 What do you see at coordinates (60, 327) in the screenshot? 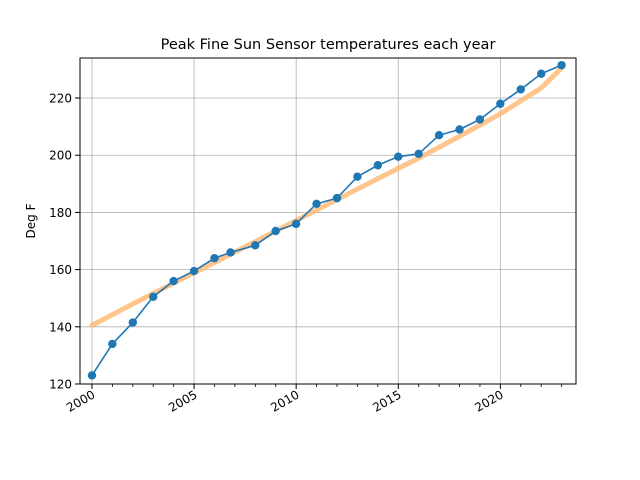
I see `y-tick-label: 140` at bounding box center [60, 327].